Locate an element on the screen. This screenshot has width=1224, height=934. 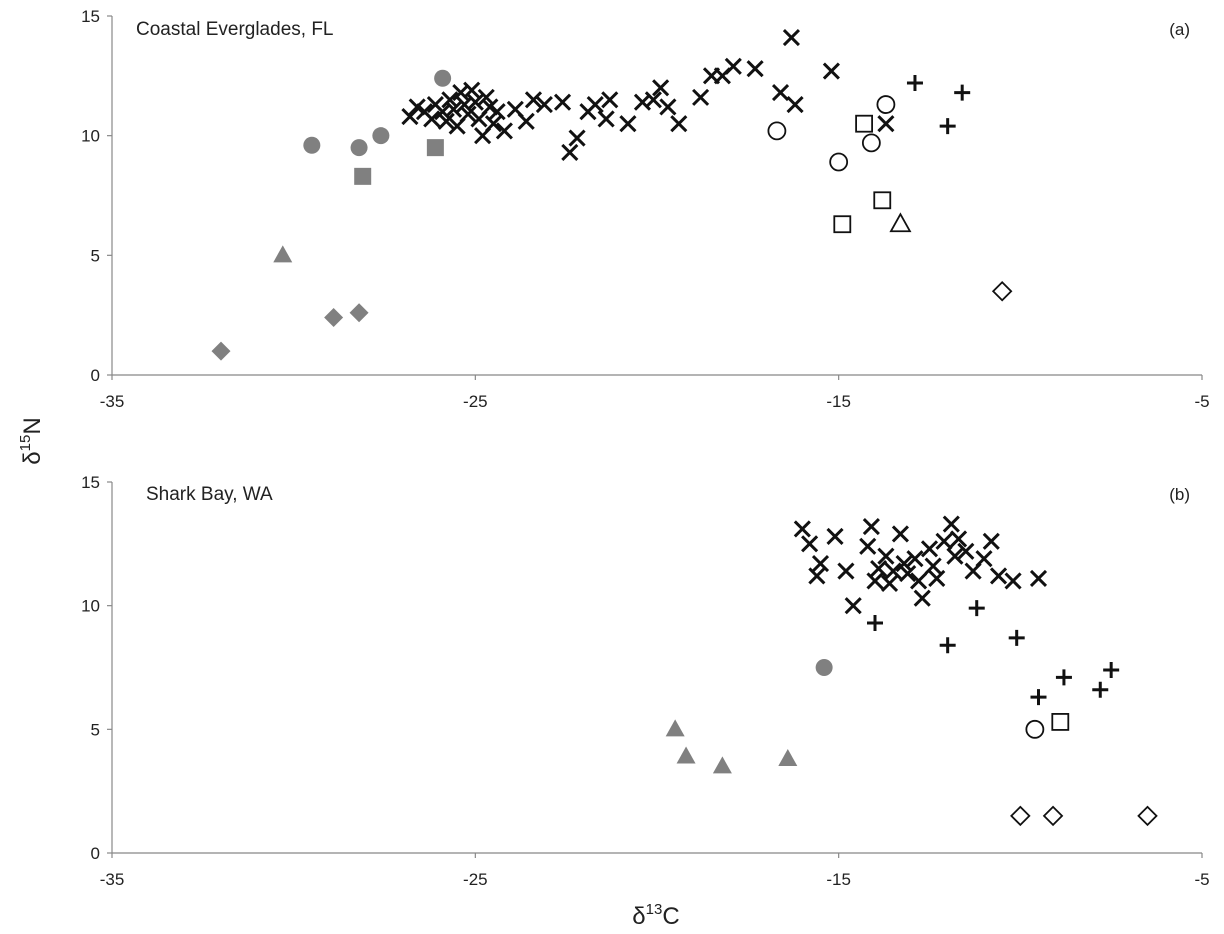
panel-a-y-tick-label: 0 is located at coordinates (95, 375).